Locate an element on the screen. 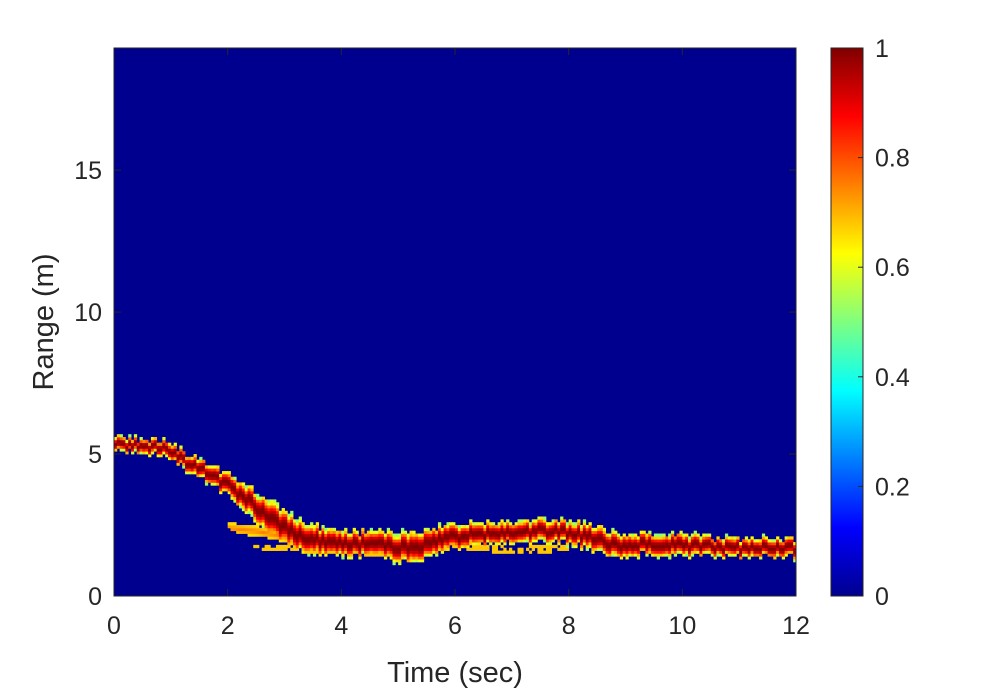 The width and height of the screenshot is (989, 691). y-tick-label: 5 is located at coordinates (95, 455).